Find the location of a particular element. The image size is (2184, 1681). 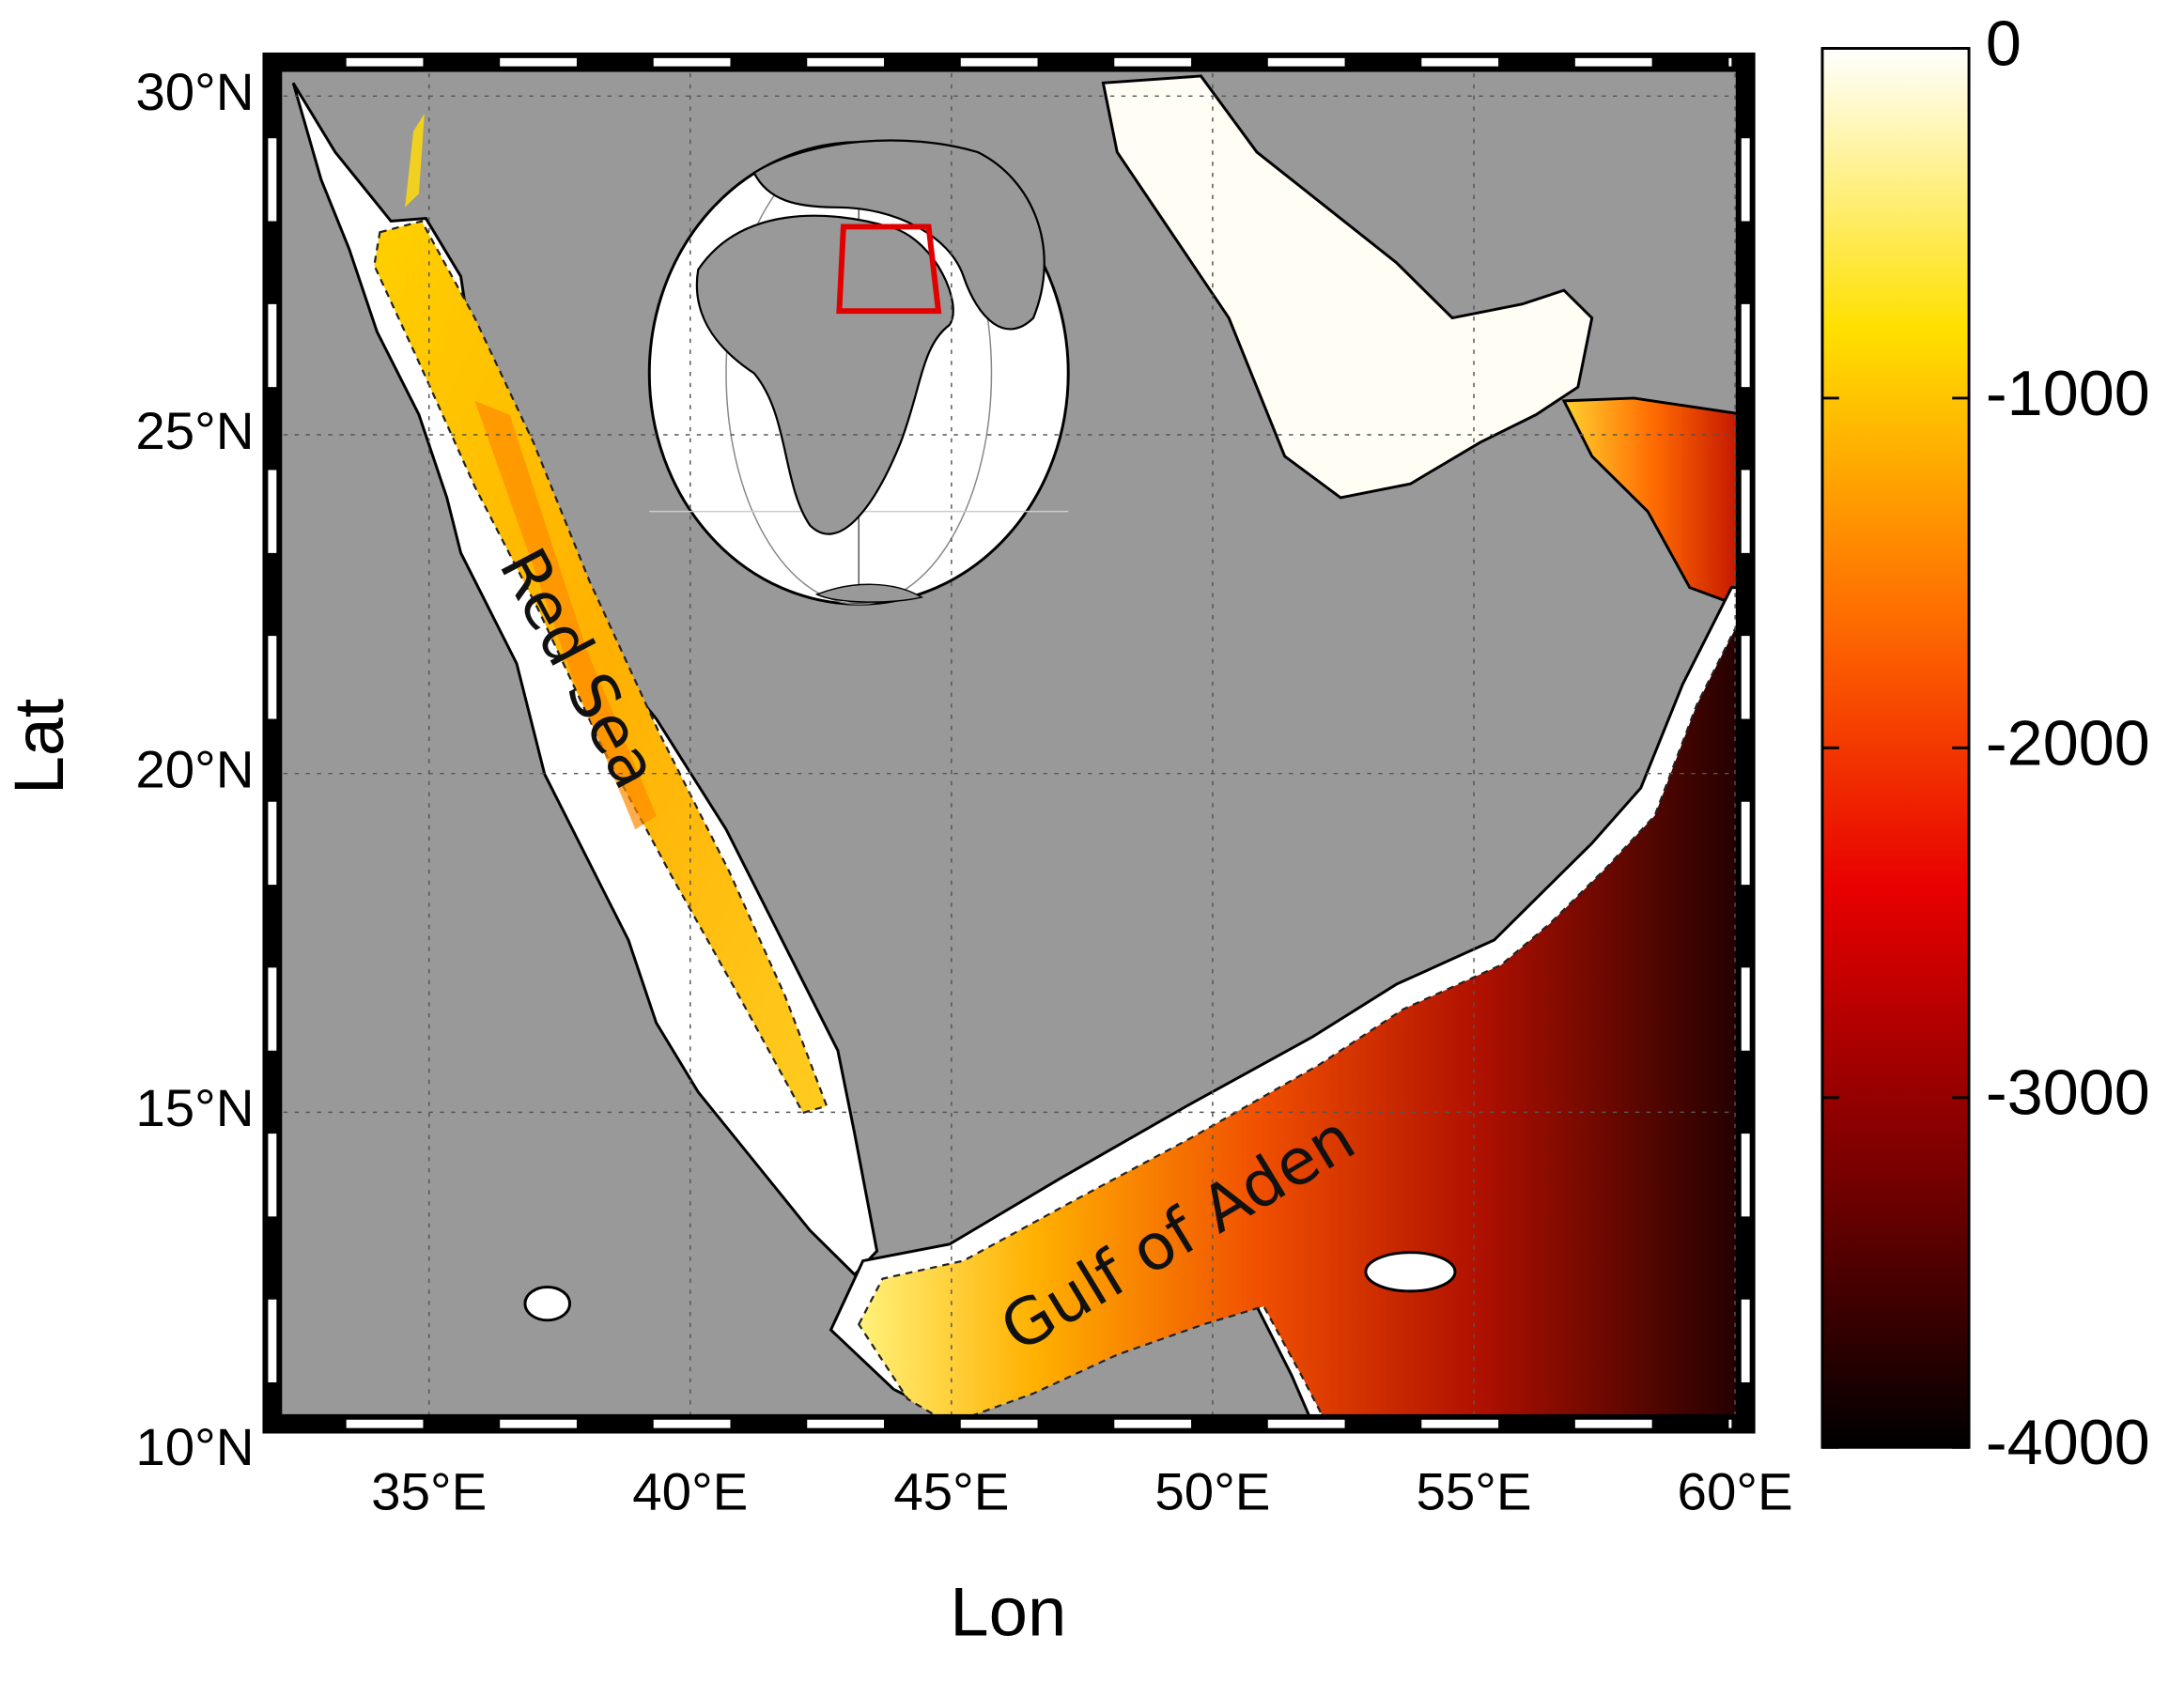

colorbar-tick-label: -3000 is located at coordinates (2068, 1093).